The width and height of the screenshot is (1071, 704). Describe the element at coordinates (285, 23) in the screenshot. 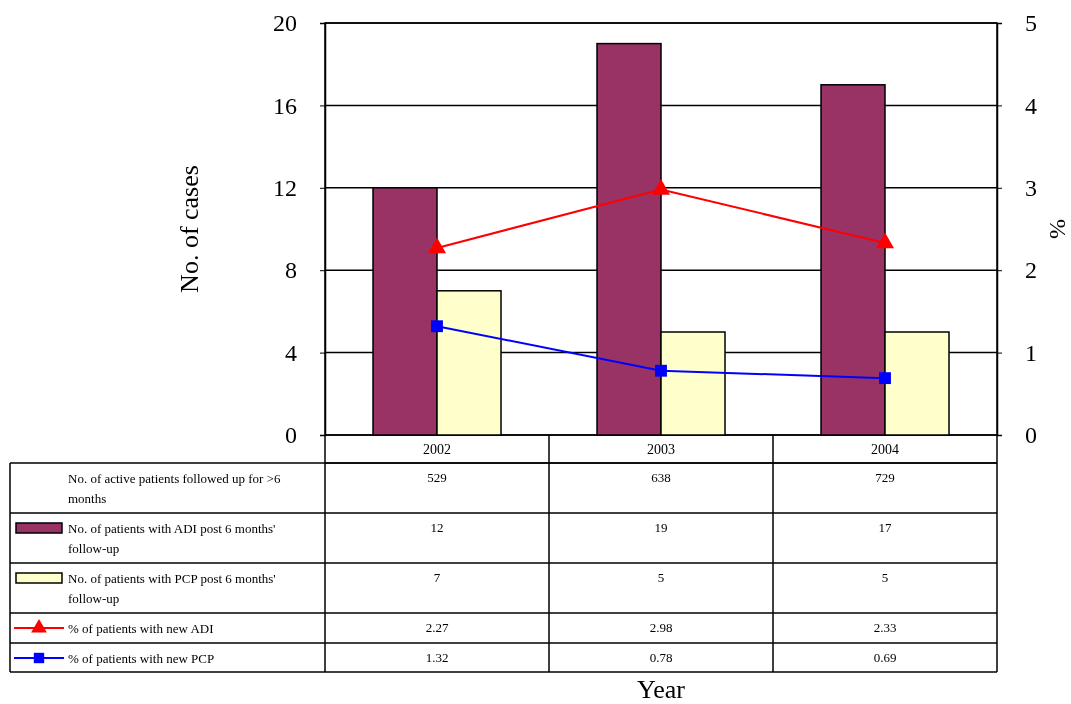

I see `y-tick-label: 20` at that location.